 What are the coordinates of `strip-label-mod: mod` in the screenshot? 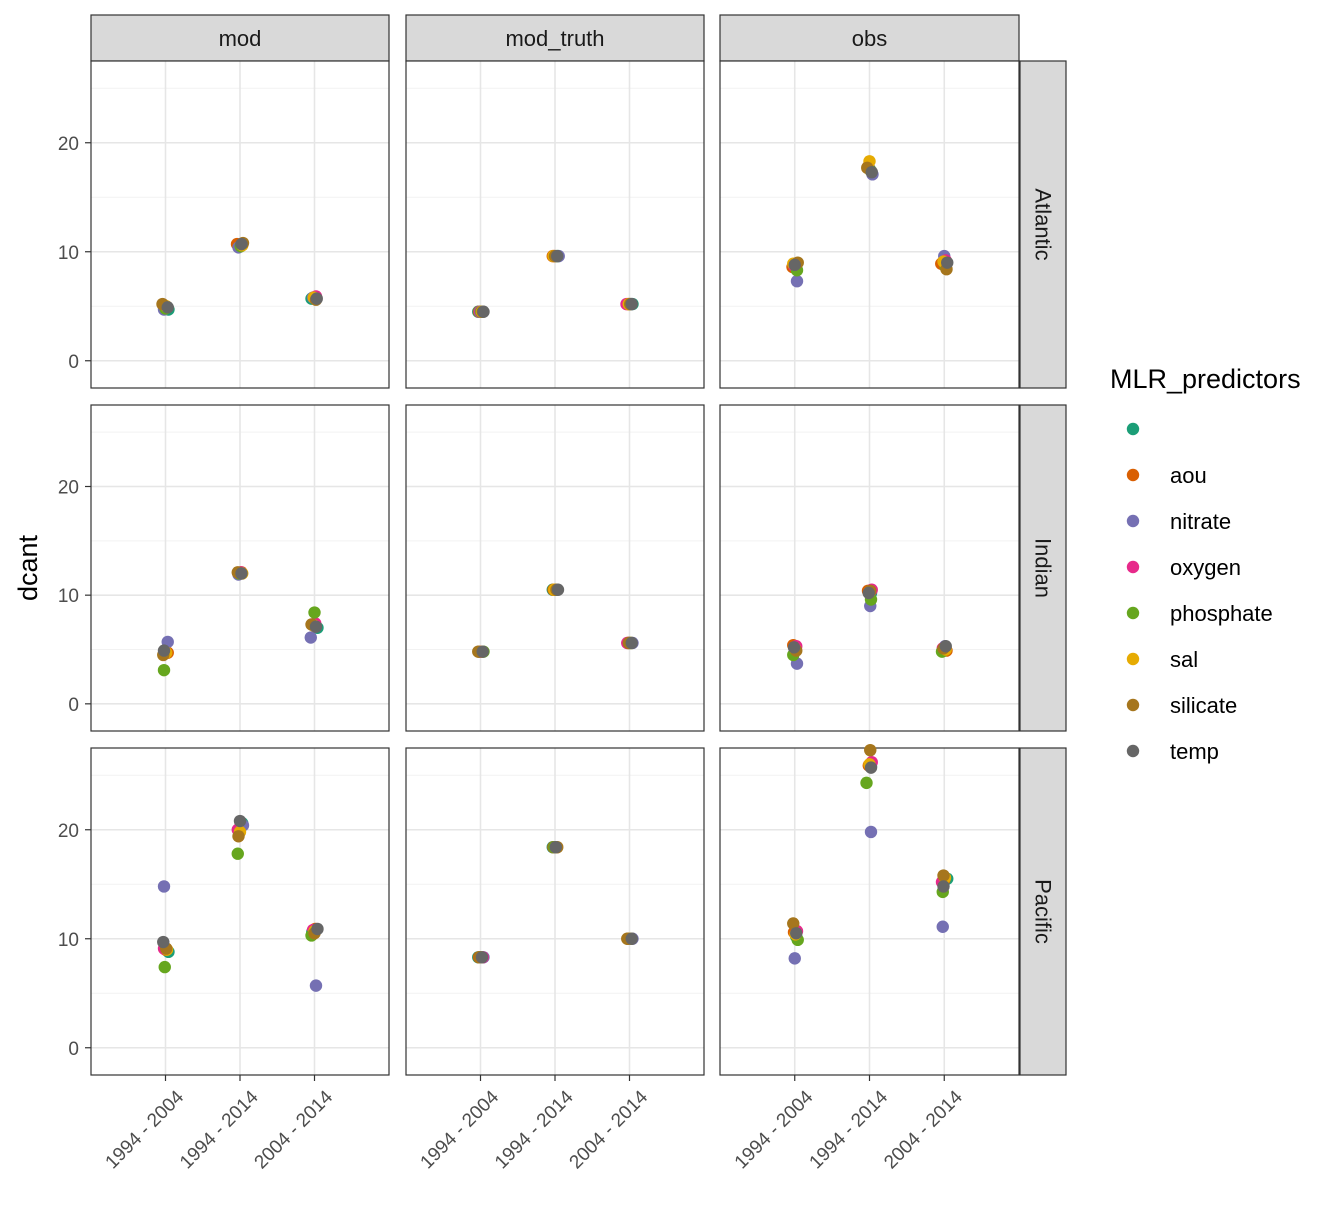 It's located at (240, 38).